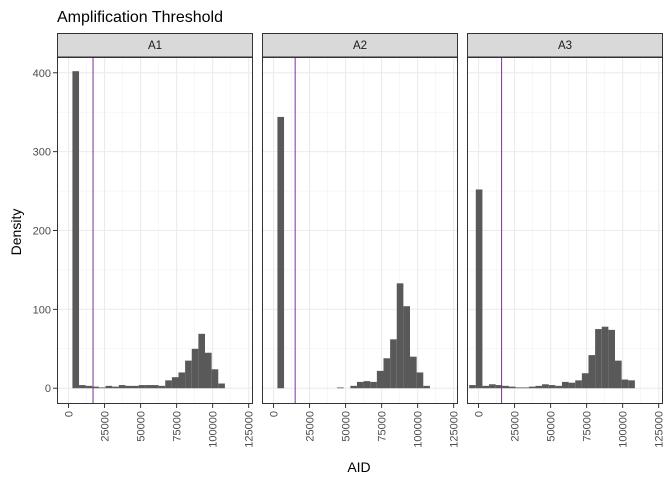 Image resolution: width=672 pixels, height=485 pixels. Describe the element at coordinates (48, 389) in the screenshot. I see `y-tick-label: 0` at that location.